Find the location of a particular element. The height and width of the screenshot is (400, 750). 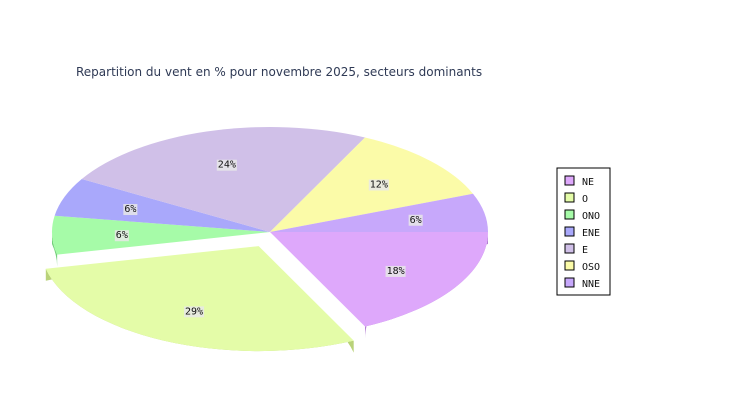

slice-value-label: 12% is located at coordinates (379, 185).